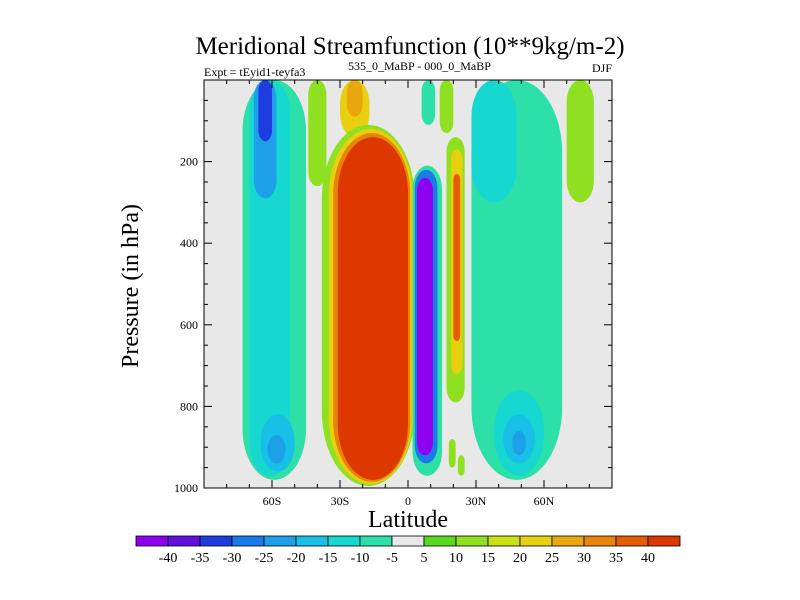  I want to click on x-axis-label: Latitude, so click(408, 520).